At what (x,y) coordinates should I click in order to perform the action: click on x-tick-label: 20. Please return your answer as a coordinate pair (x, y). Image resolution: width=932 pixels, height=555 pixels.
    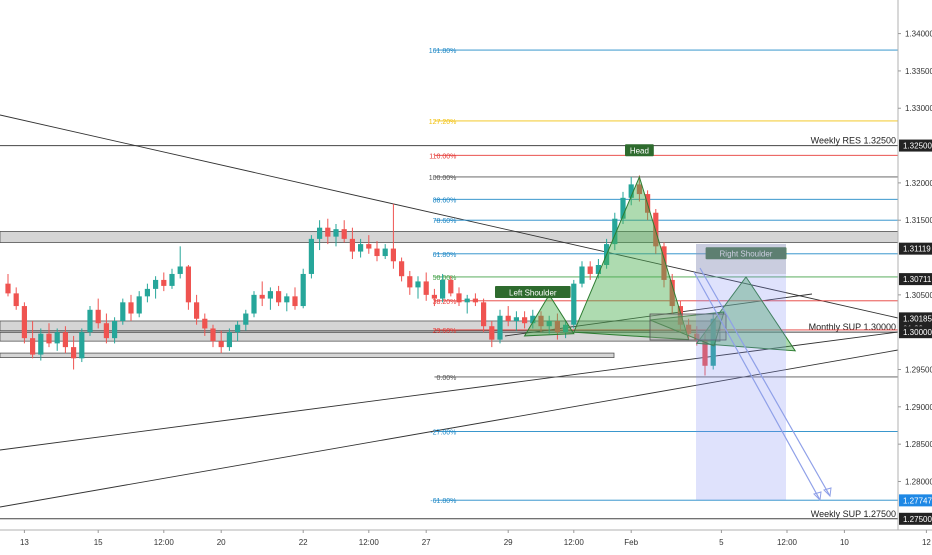
    Looking at the image, I should click on (221, 542).